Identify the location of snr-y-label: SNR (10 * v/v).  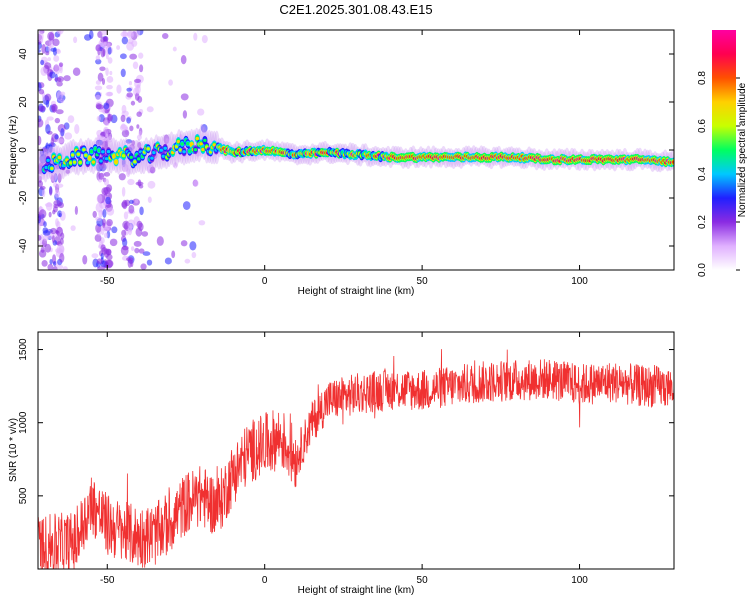
(13, 450).